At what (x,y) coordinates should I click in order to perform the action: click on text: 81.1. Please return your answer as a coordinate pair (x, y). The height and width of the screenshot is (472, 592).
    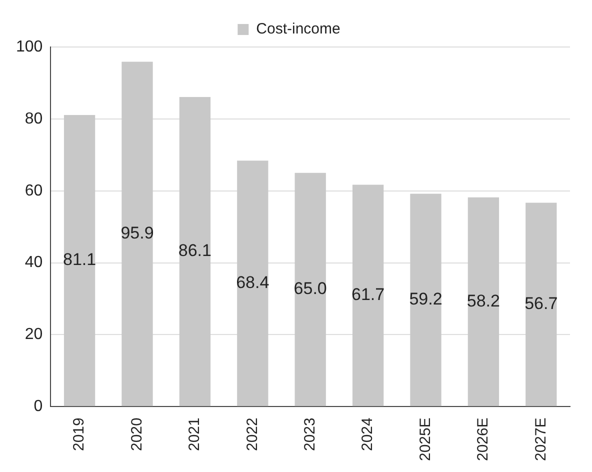
    Looking at the image, I should click on (79, 260).